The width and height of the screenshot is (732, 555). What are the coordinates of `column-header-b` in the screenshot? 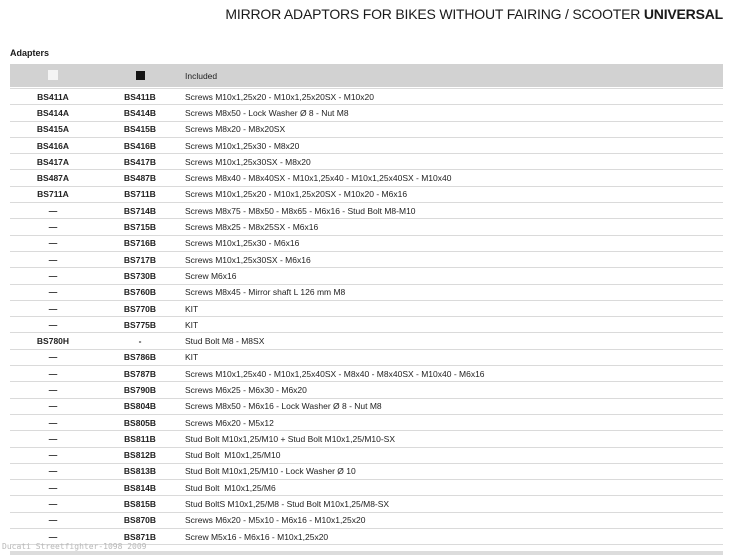 It's located at (140, 76).